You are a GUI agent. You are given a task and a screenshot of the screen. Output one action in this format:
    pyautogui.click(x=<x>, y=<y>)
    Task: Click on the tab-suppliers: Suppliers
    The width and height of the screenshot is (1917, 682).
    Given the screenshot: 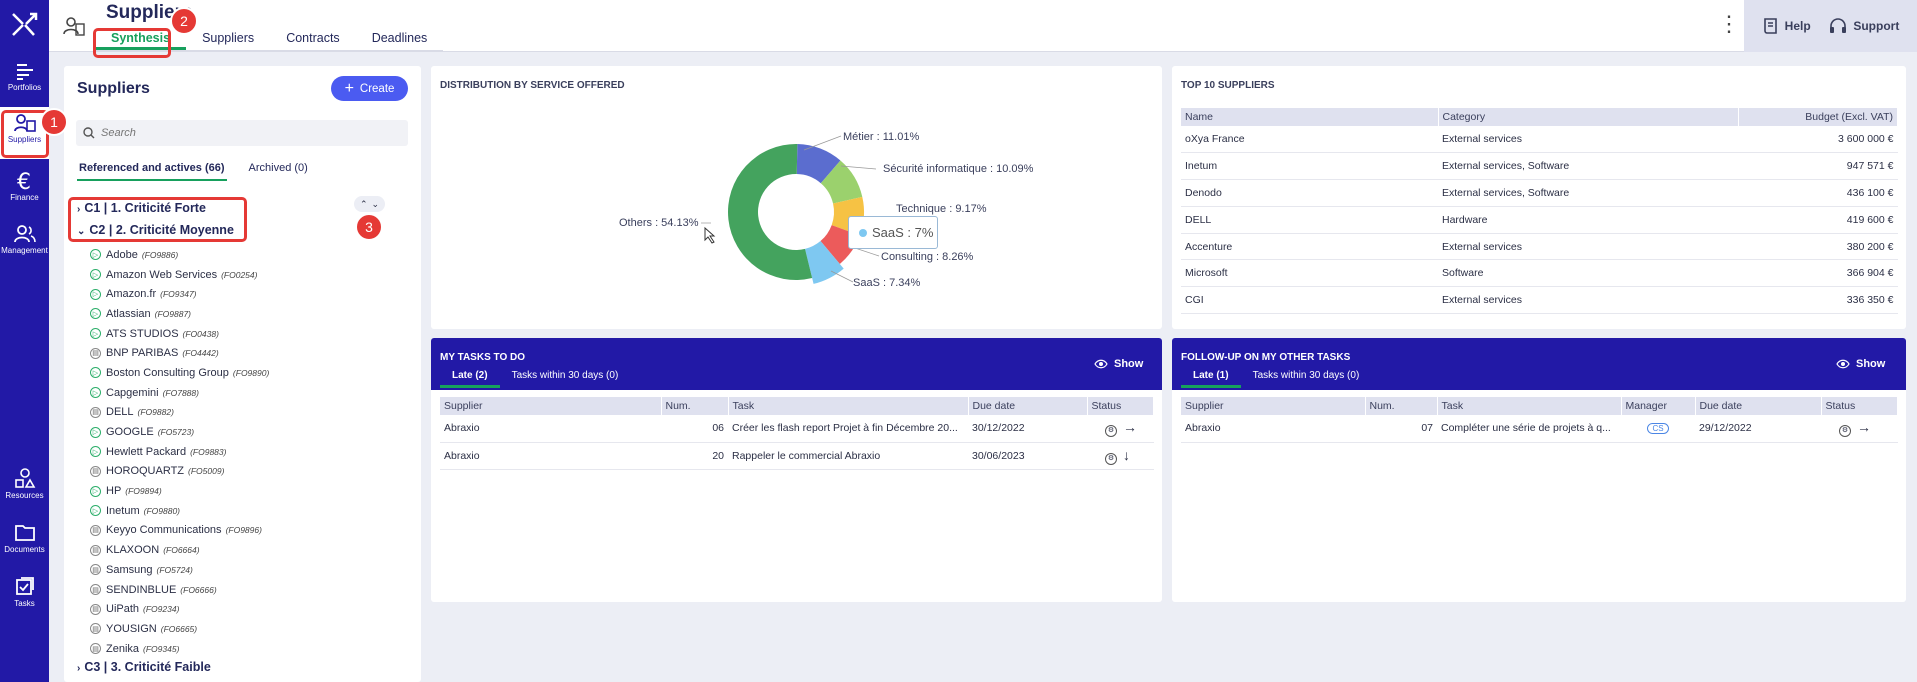 What is the action you would take?
    pyautogui.click(x=228, y=38)
    